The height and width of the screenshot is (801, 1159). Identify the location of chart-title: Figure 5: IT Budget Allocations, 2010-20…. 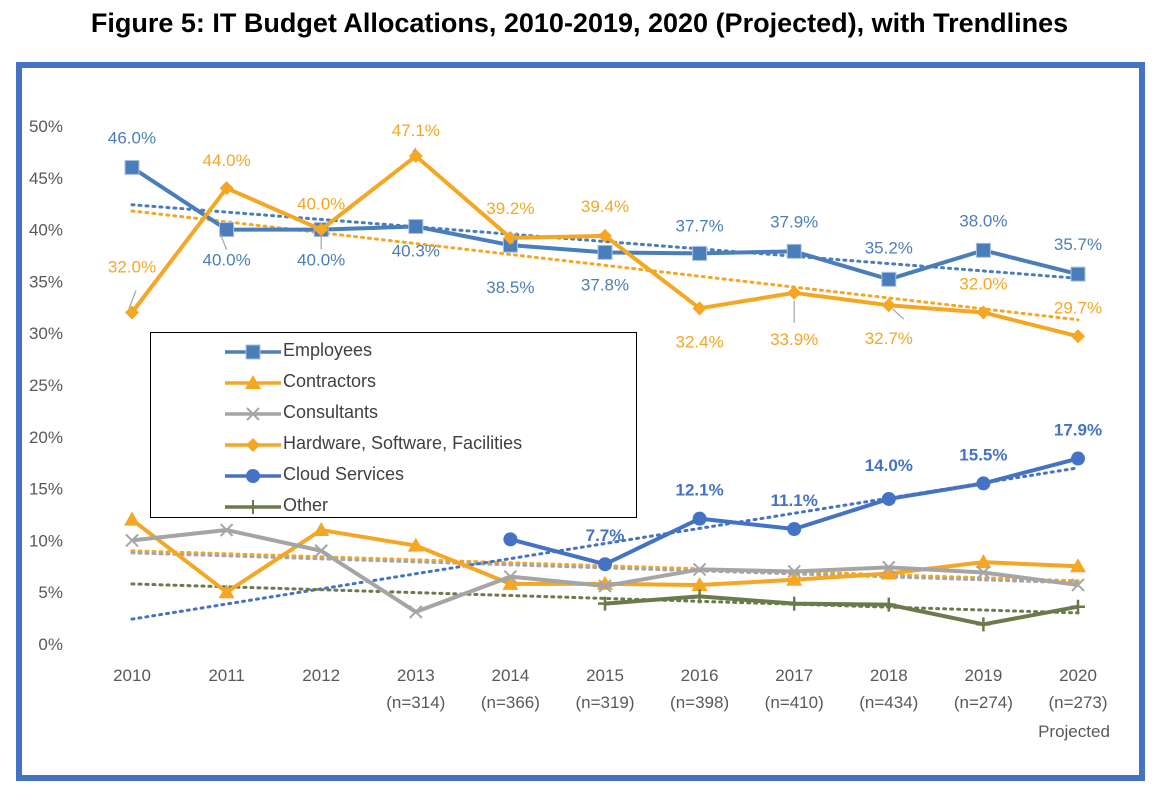
(579, 23).